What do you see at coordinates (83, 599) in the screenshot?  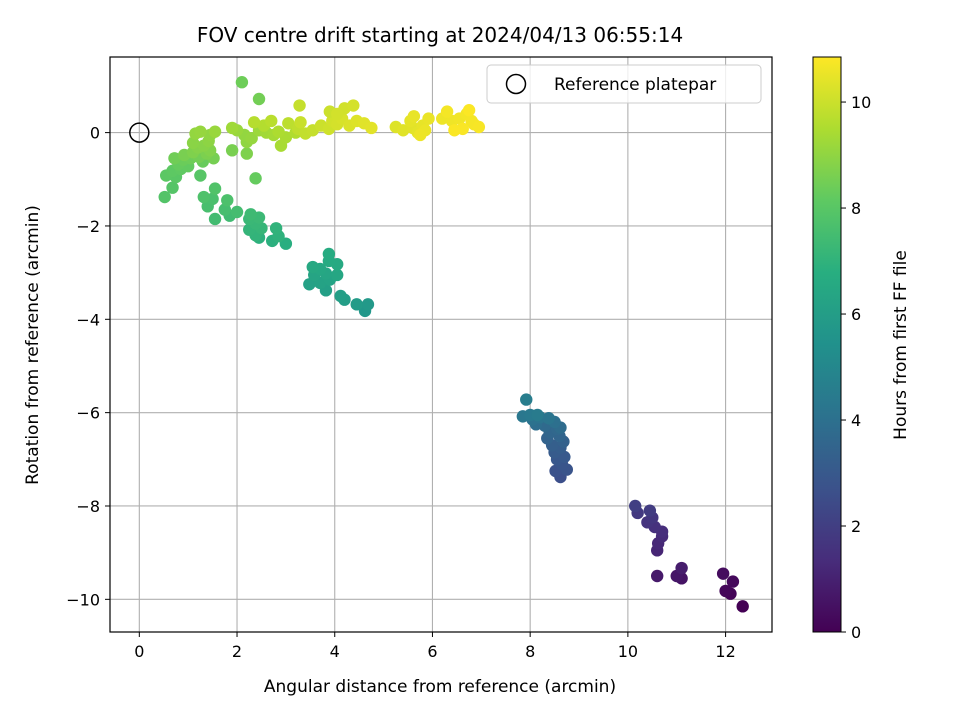 I see `y-tick-label: −10` at bounding box center [83, 599].